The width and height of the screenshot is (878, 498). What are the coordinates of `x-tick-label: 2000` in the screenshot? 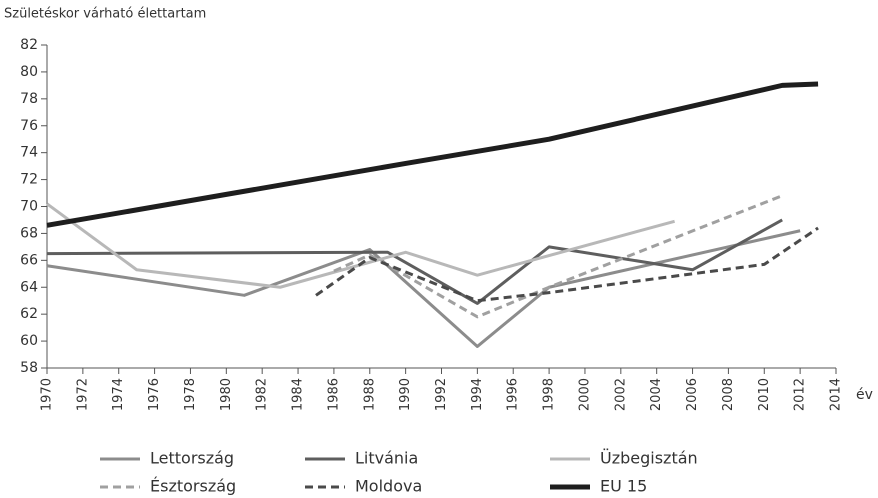 It's located at (584, 394).